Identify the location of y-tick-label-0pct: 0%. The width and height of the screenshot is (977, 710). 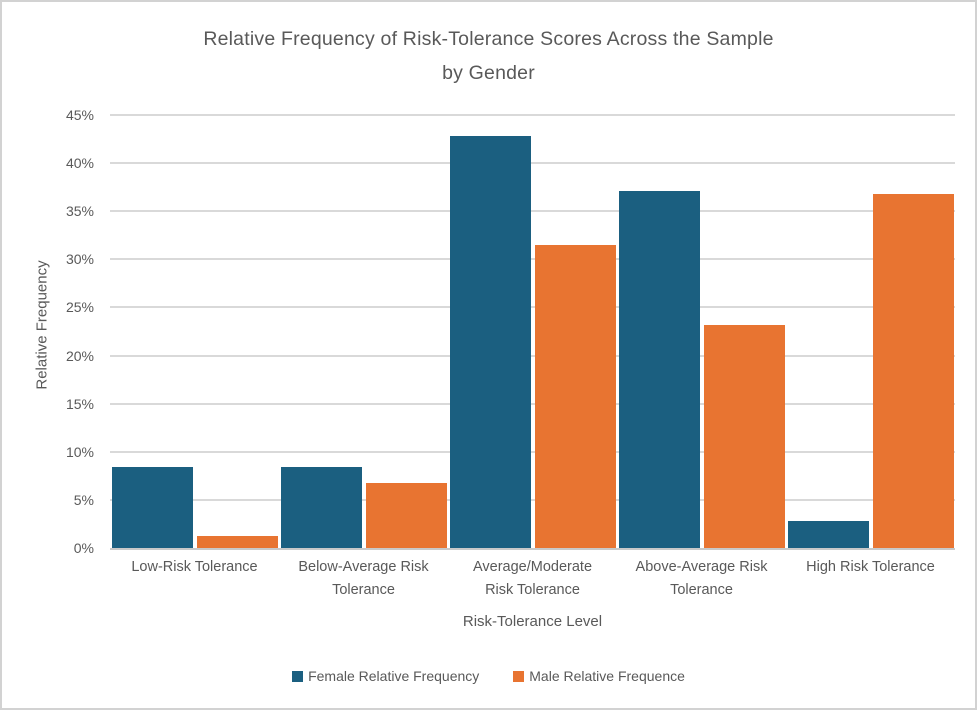
(83, 548).